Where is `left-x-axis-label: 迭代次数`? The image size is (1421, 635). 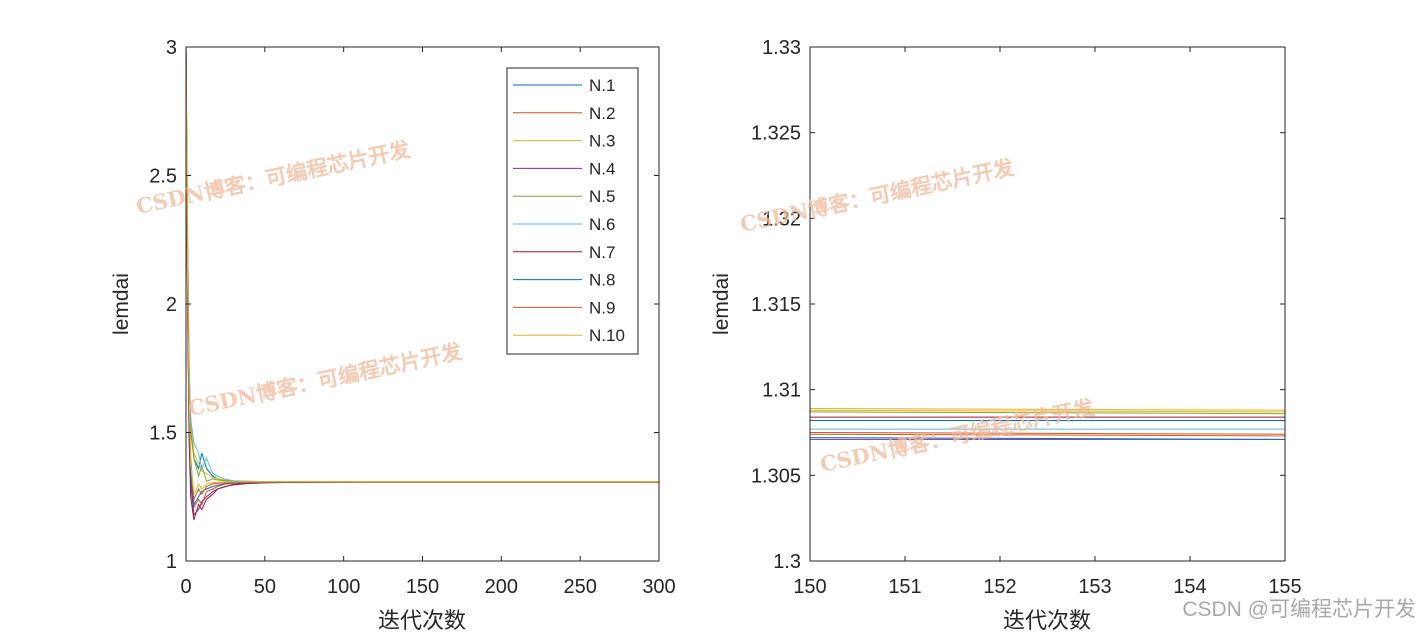
left-x-axis-label: 迭代次数 is located at coordinates (422, 620).